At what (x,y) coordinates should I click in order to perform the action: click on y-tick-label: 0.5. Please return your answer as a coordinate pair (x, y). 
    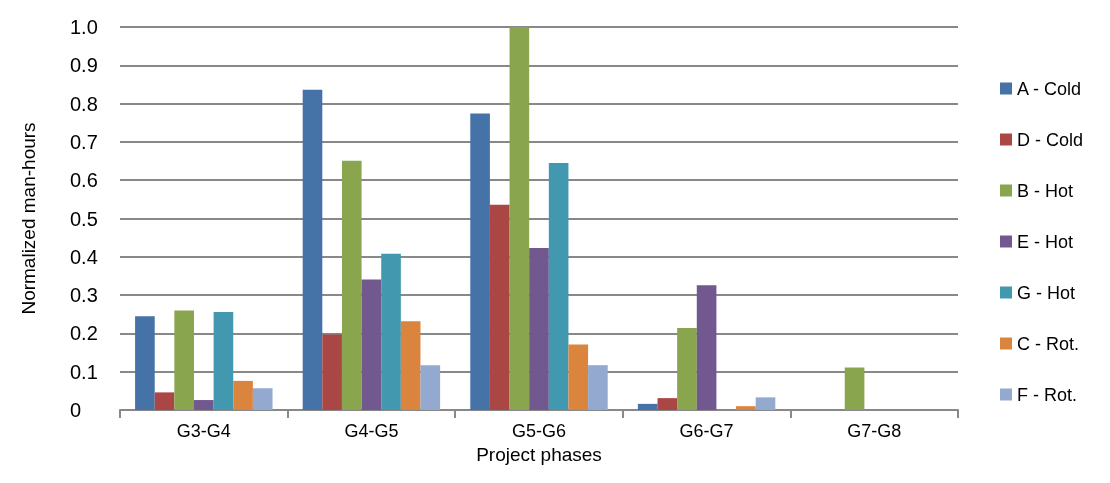
    Looking at the image, I should click on (84, 218).